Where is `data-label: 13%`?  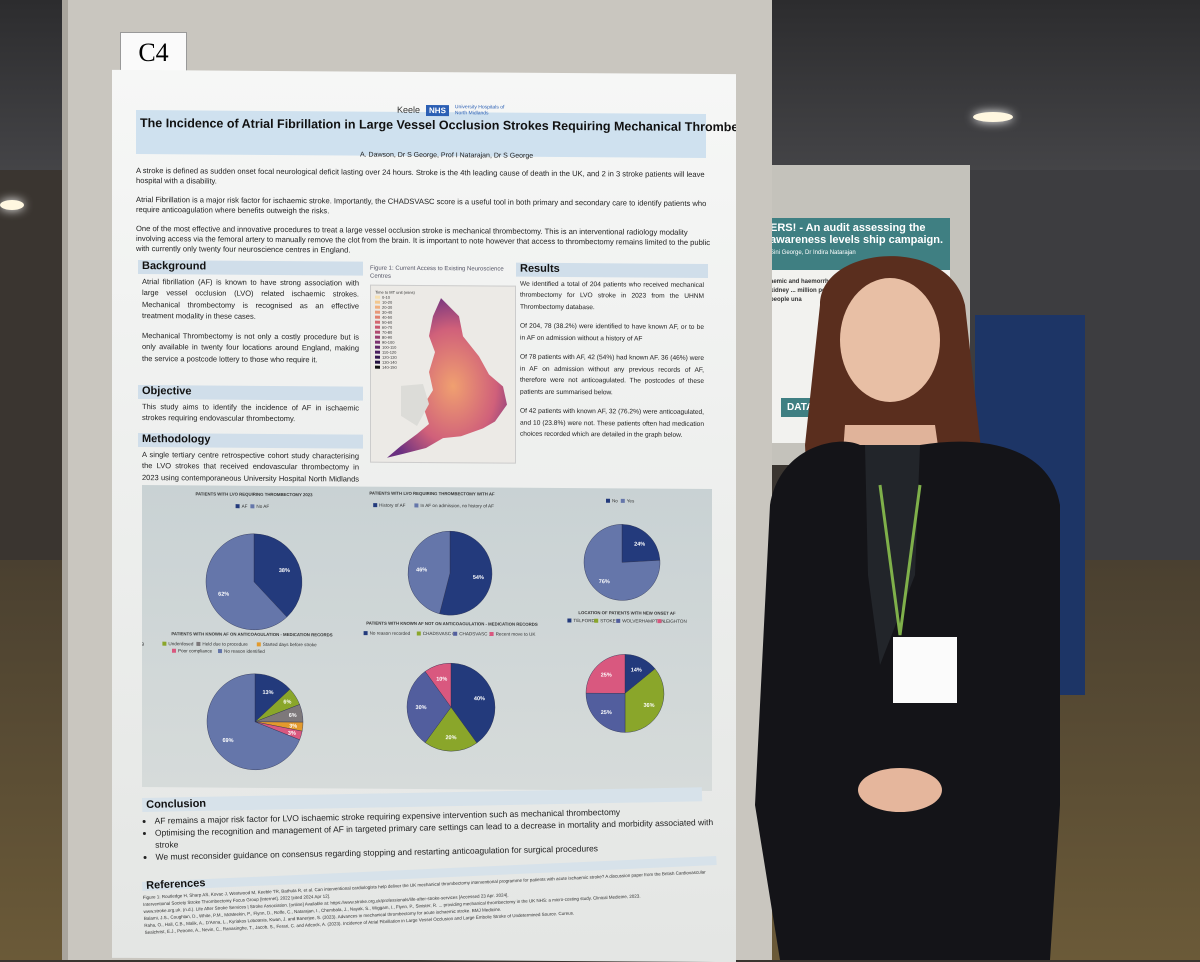 data-label: 13% is located at coordinates (267, 693).